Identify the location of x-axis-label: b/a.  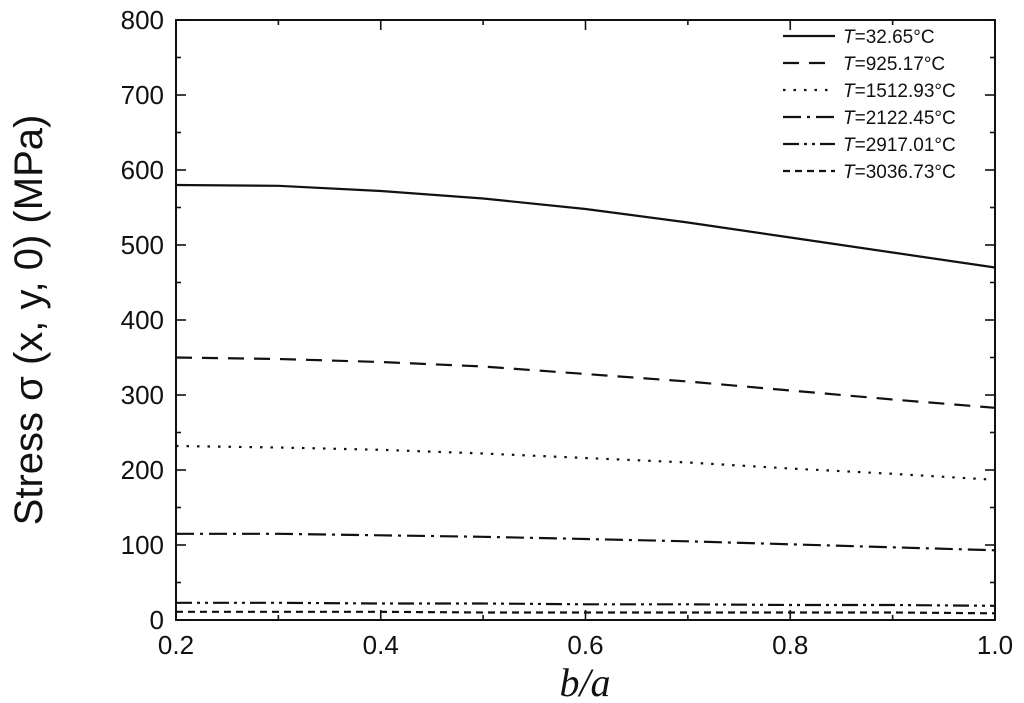
(584, 681).